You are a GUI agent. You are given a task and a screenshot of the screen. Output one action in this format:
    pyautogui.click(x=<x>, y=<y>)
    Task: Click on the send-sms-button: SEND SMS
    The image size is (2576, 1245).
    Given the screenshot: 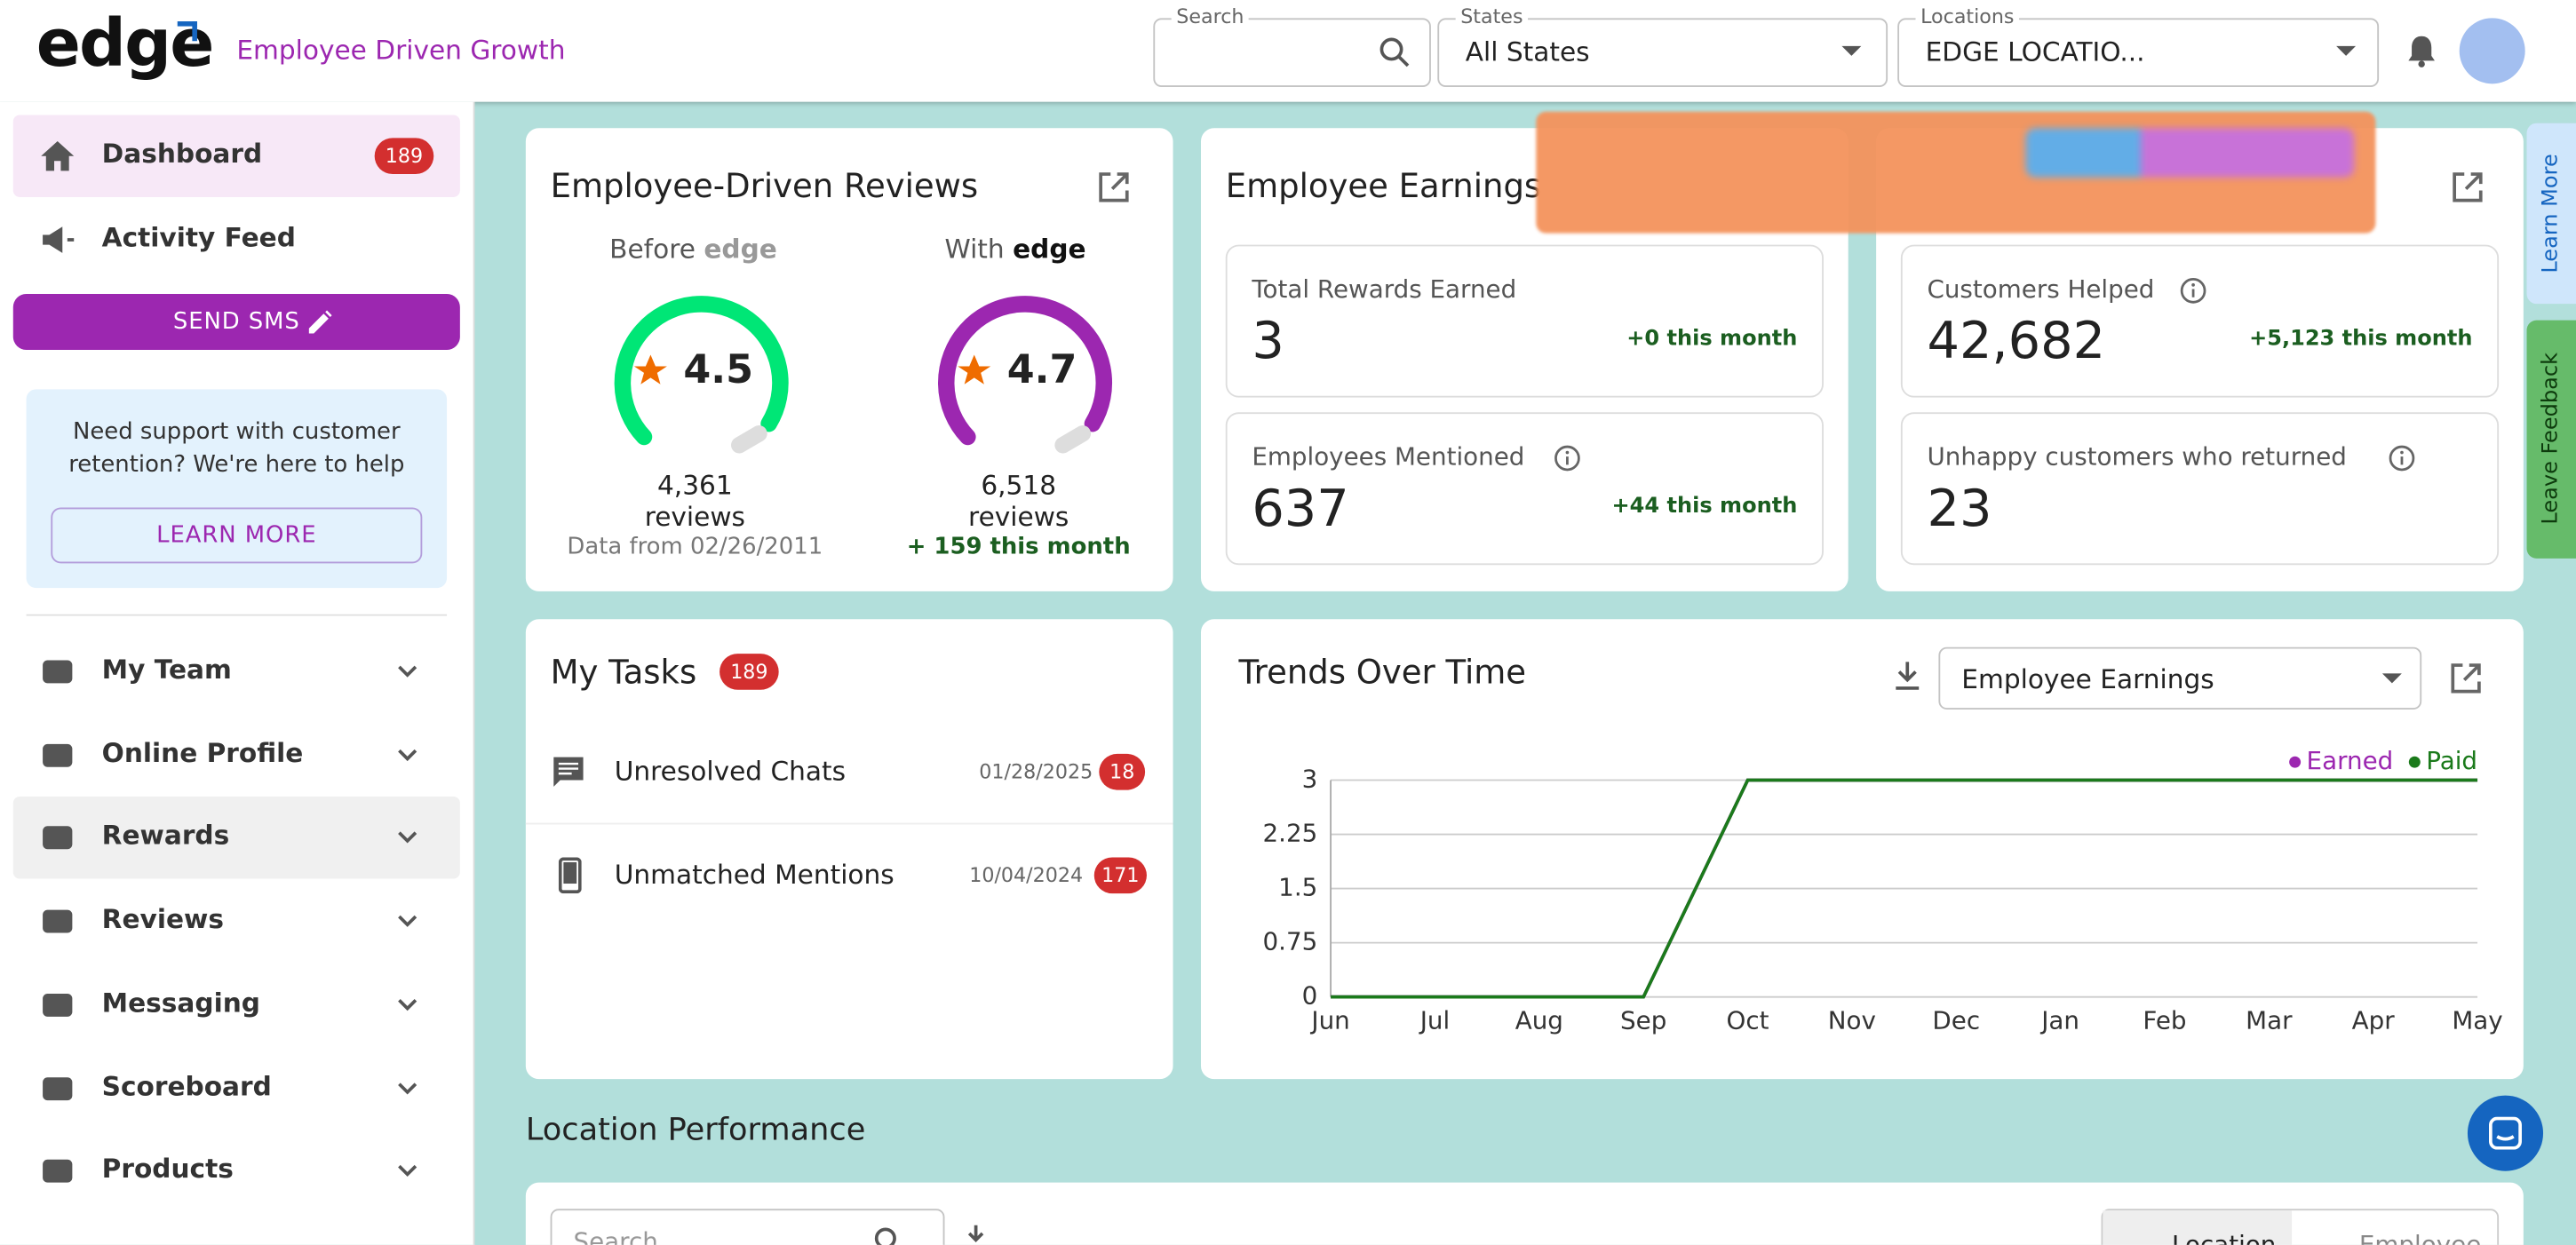 What is the action you would take?
    pyautogui.click(x=236, y=322)
    